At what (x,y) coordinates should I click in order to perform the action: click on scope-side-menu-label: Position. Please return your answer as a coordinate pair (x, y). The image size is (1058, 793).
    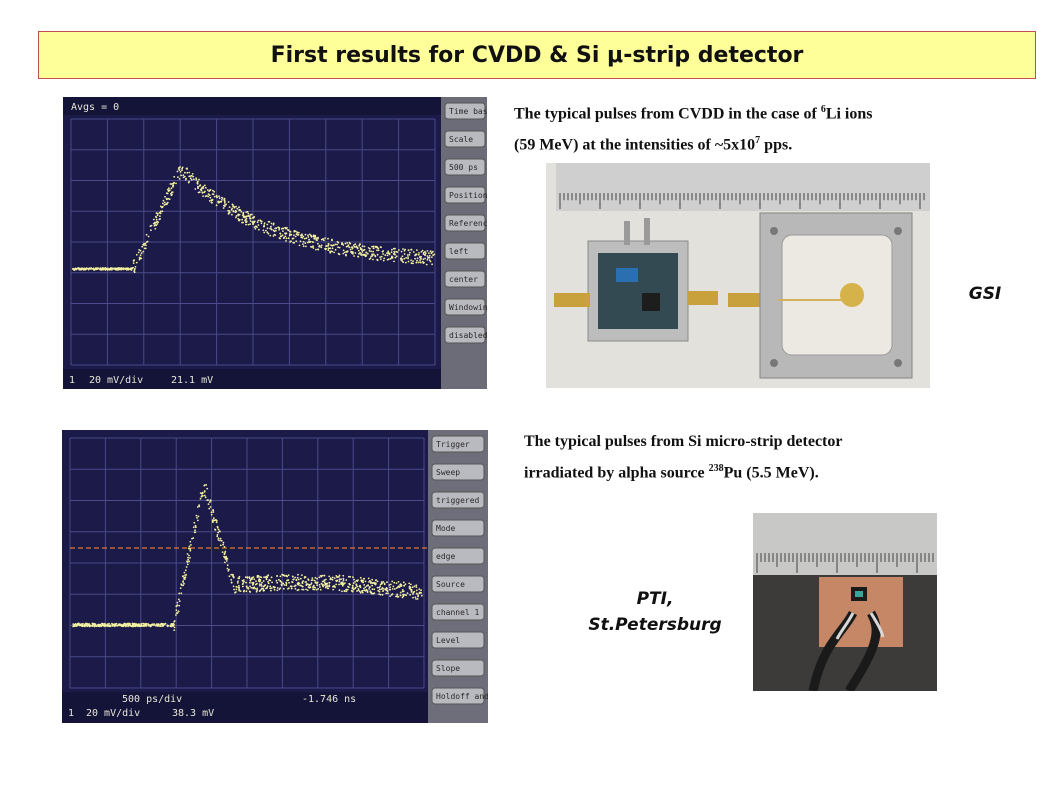
    Looking at the image, I should click on (468, 195).